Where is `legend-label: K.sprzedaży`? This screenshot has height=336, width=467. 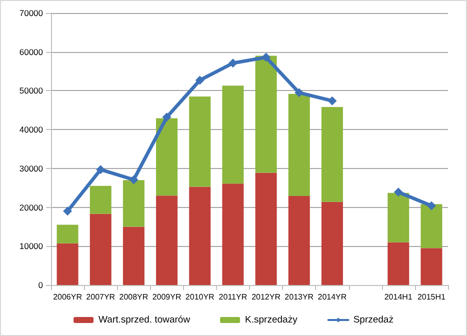
legend-label: K.sprzedaży is located at coordinates (271, 320).